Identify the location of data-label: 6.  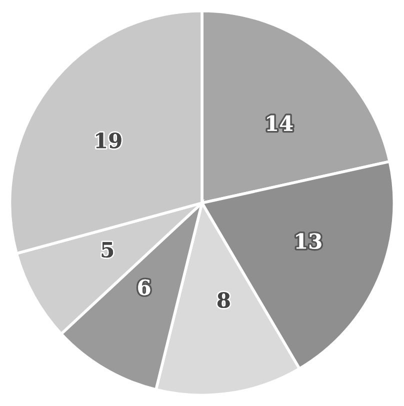
(144, 287).